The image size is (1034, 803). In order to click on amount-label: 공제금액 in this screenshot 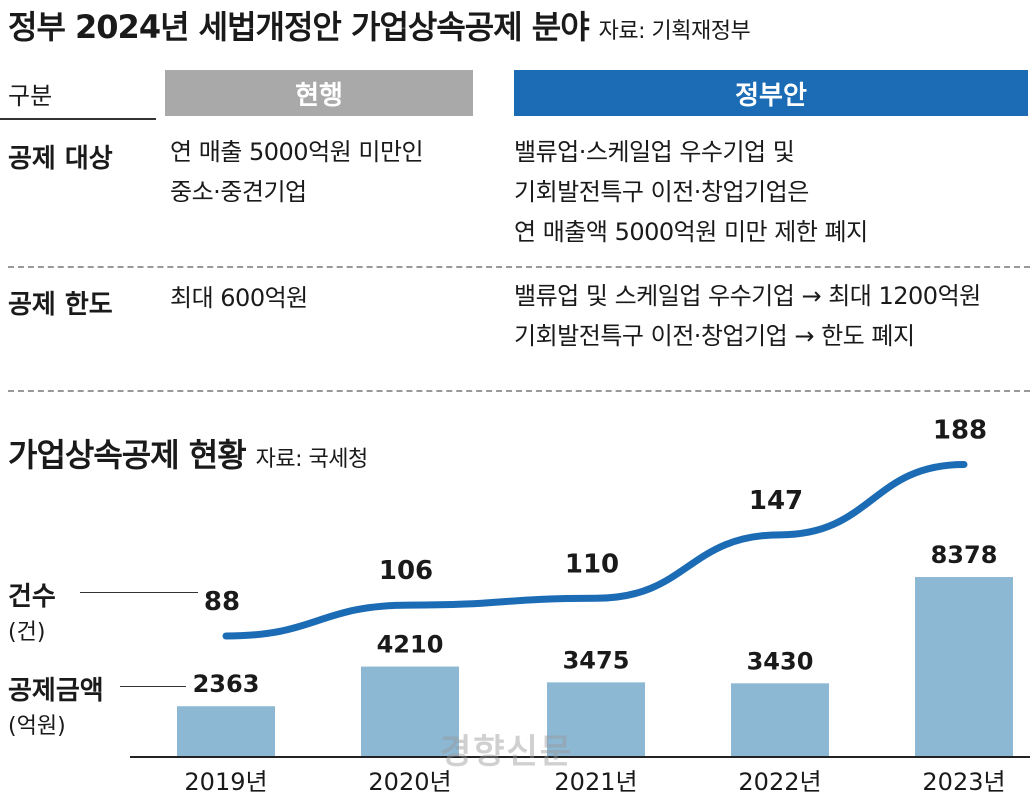, I will do `click(56, 691)`.